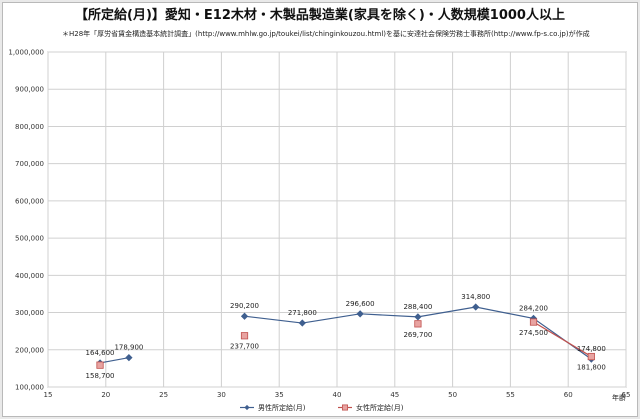 This screenshot has height=419, width=640. What do you see at coordinates (279, 395) in the screenshot?
I see `x-tick-label: 35` at bounding box center [279, 395].